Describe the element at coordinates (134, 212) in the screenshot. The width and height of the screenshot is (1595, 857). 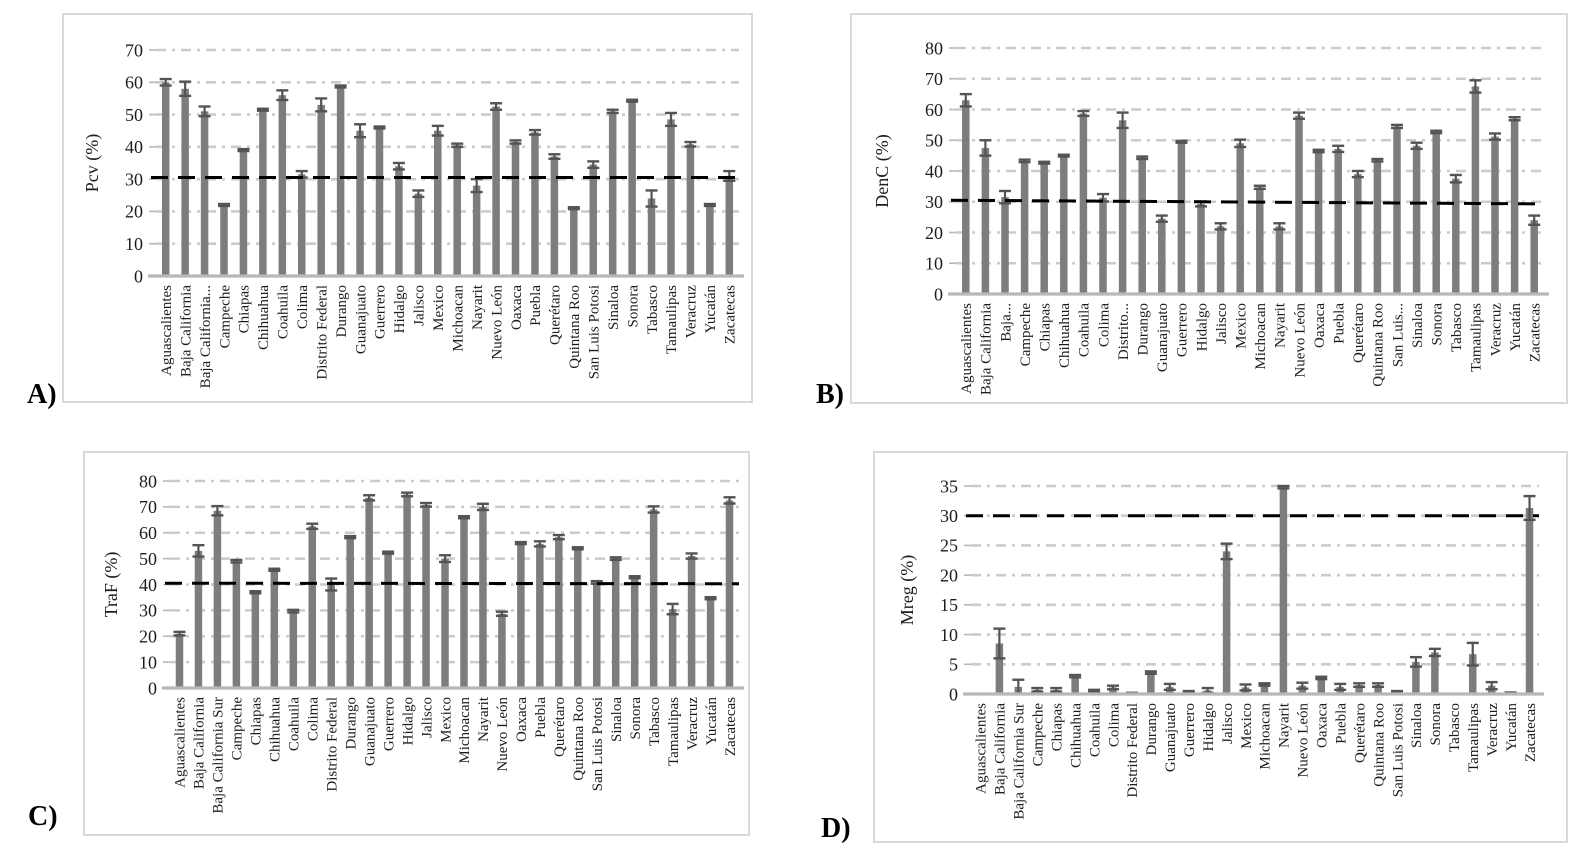
I see `y-tick-label: 20` at that location.